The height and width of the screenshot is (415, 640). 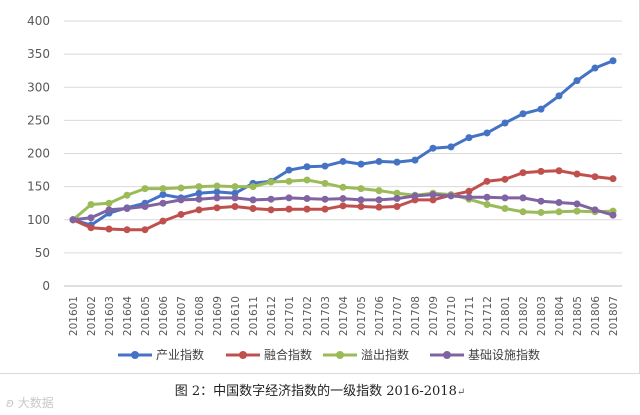 What do you see at coordinates (218, 316) in the screenshot?
I see `x-tick-label: 201609` at bounding box center [218, 316].